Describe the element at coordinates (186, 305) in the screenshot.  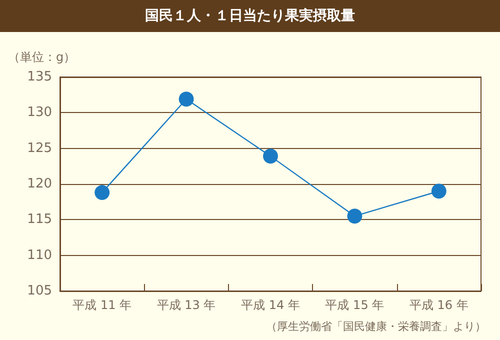
I see `x-tick-label: 平成 13 年` at that location.